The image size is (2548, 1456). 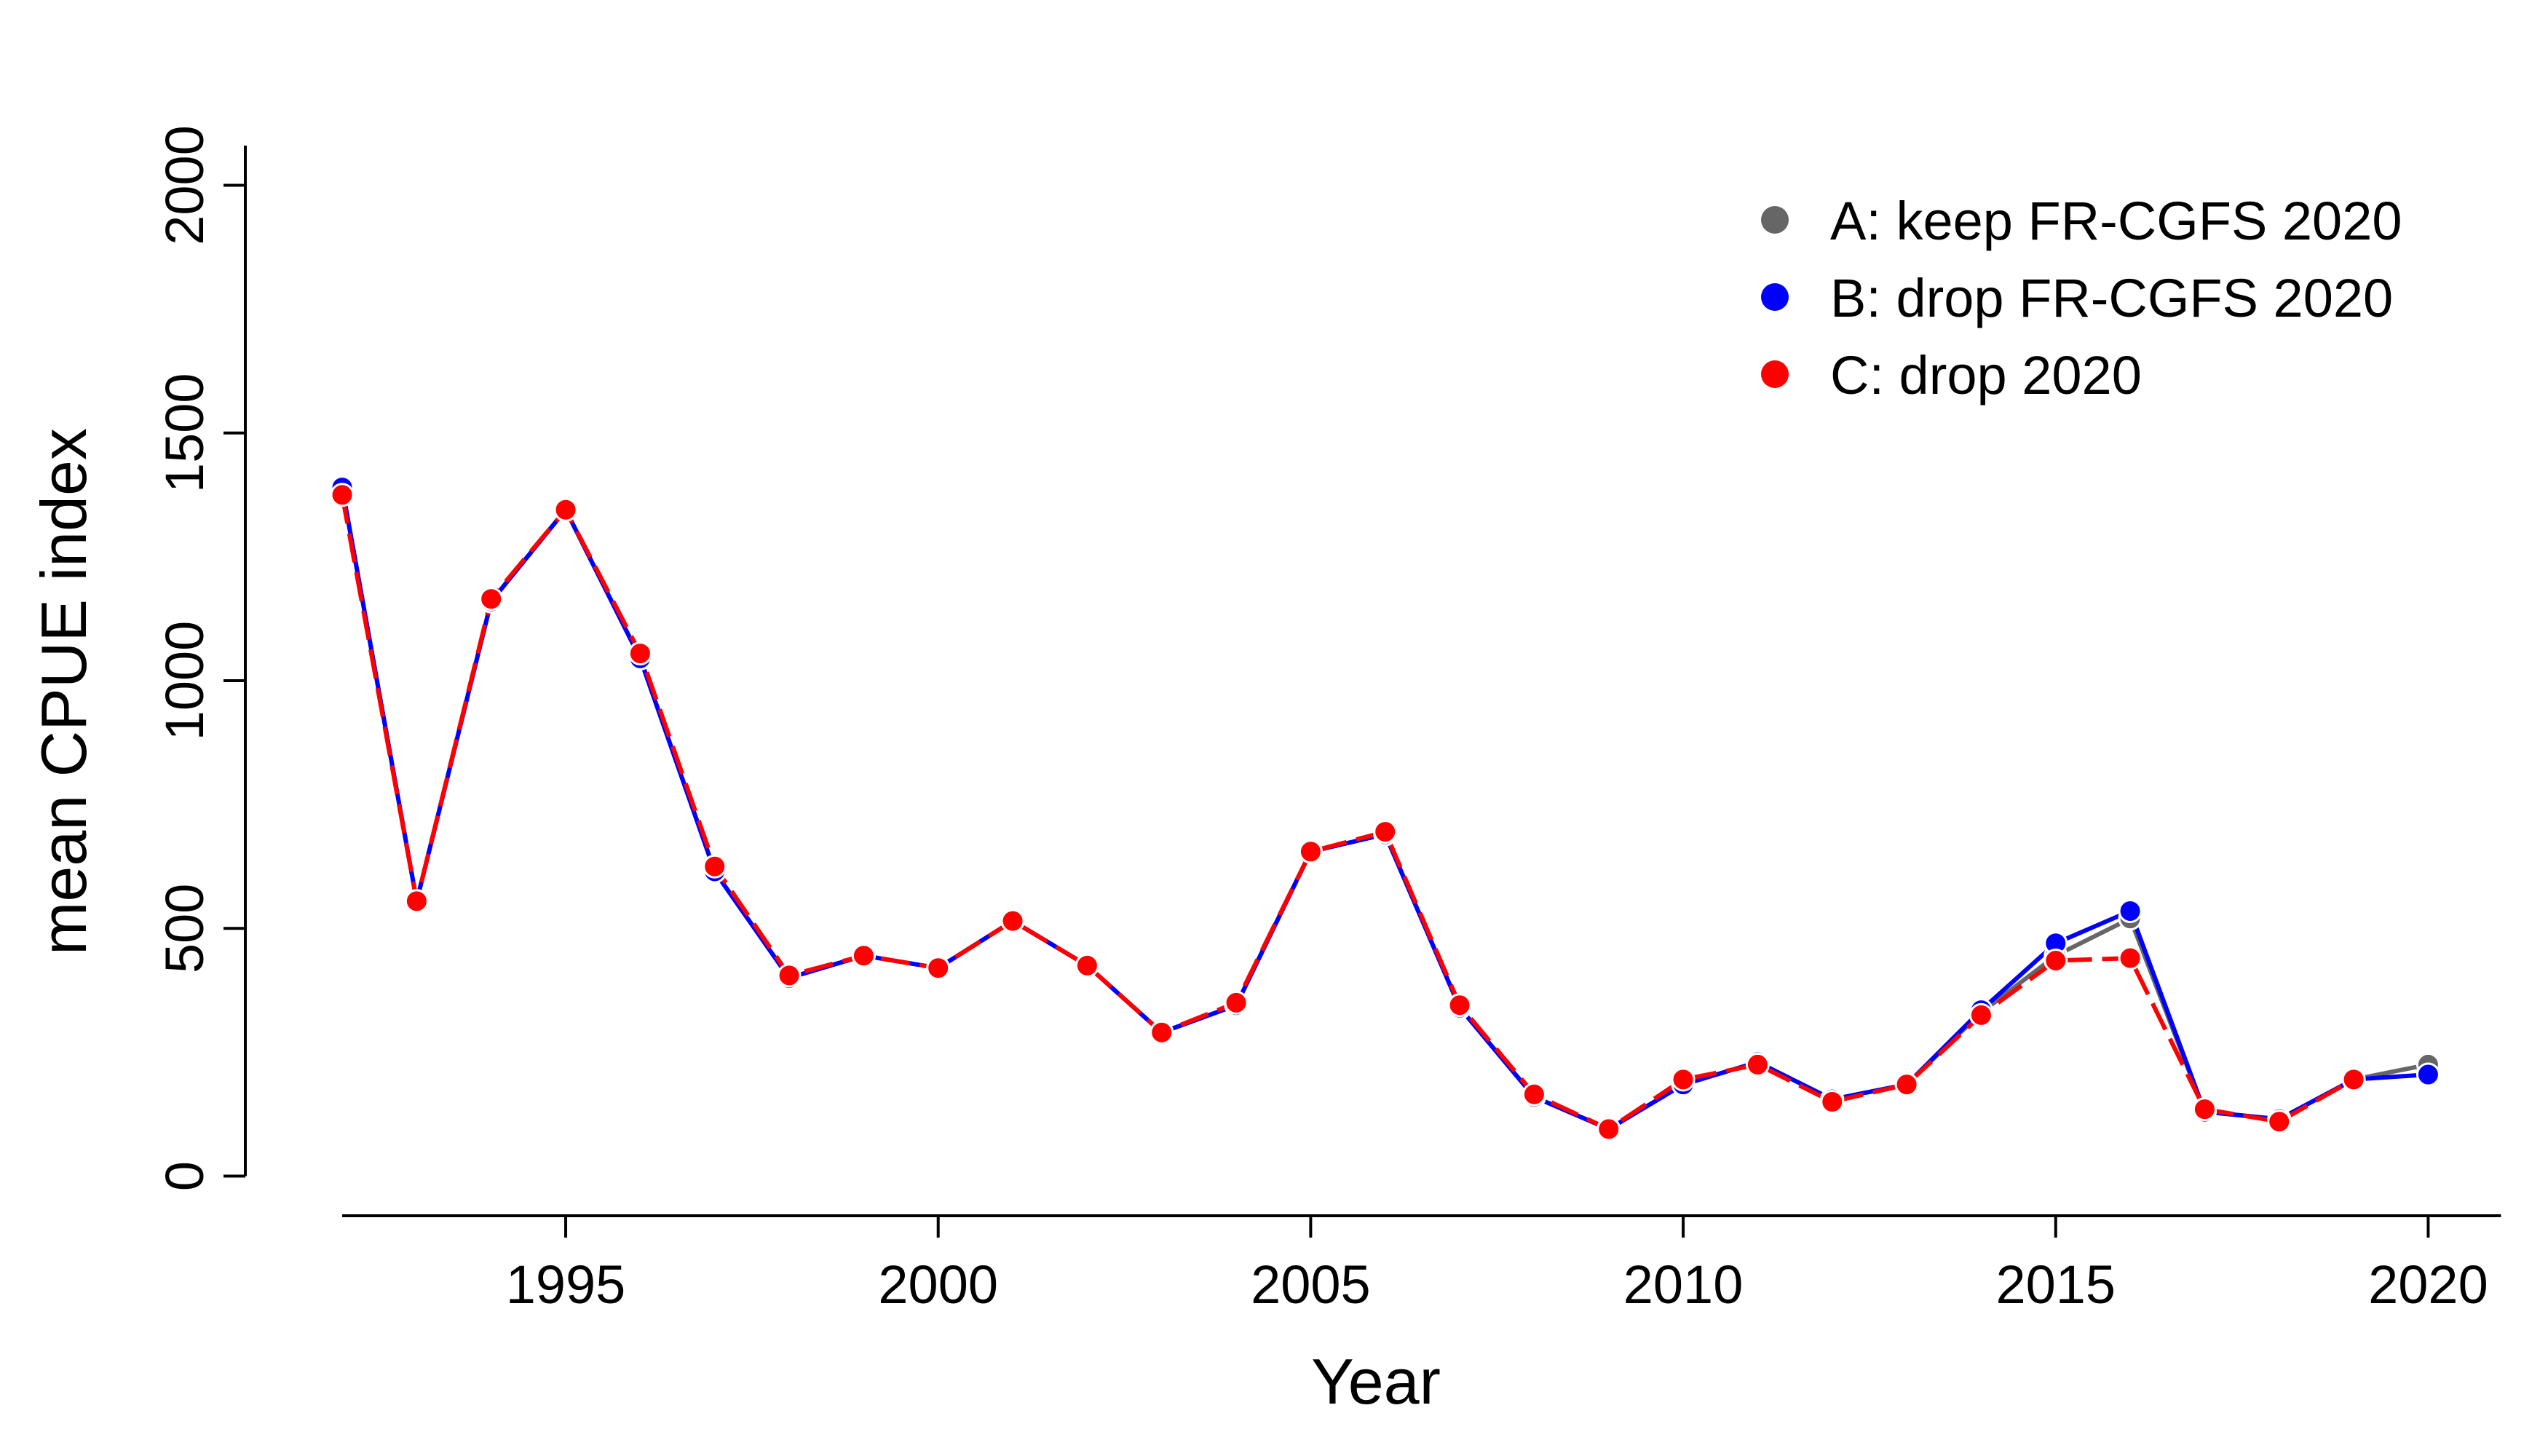 I want to click on series-c-point-2003, so click(x=1162, y=1032).